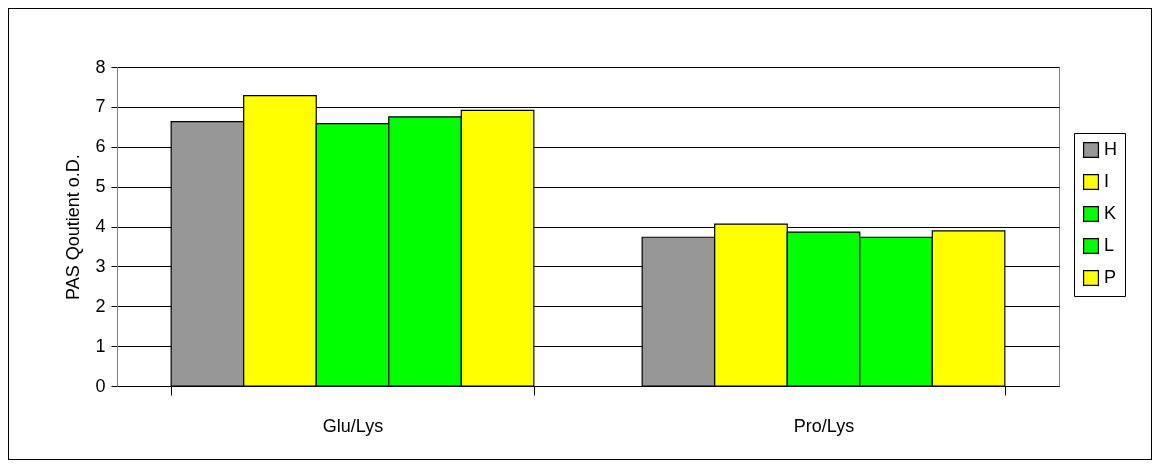 The image size is (1160, 468). I want to click on x-tick-label: Glu/Lys, so click(353, 425).